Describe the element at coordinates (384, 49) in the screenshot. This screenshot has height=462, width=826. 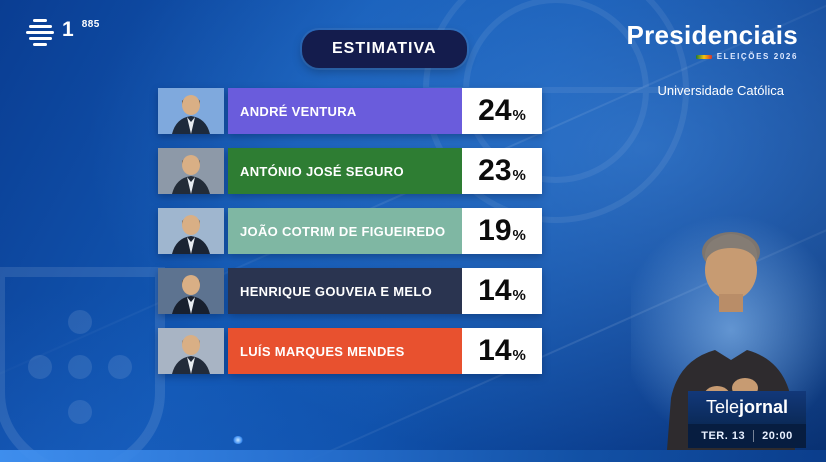
I see `estimate-badge: ESTIMATIVA` at that location.